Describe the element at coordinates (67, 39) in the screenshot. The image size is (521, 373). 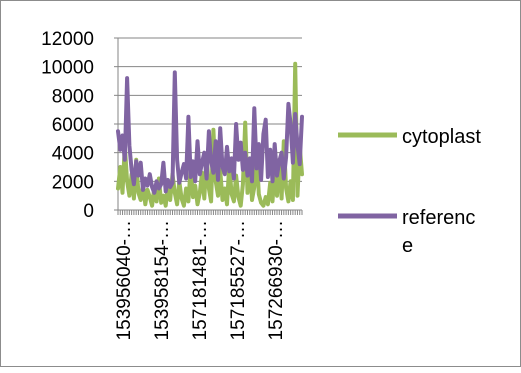
I see `y-tick-label: 12000` at that location.